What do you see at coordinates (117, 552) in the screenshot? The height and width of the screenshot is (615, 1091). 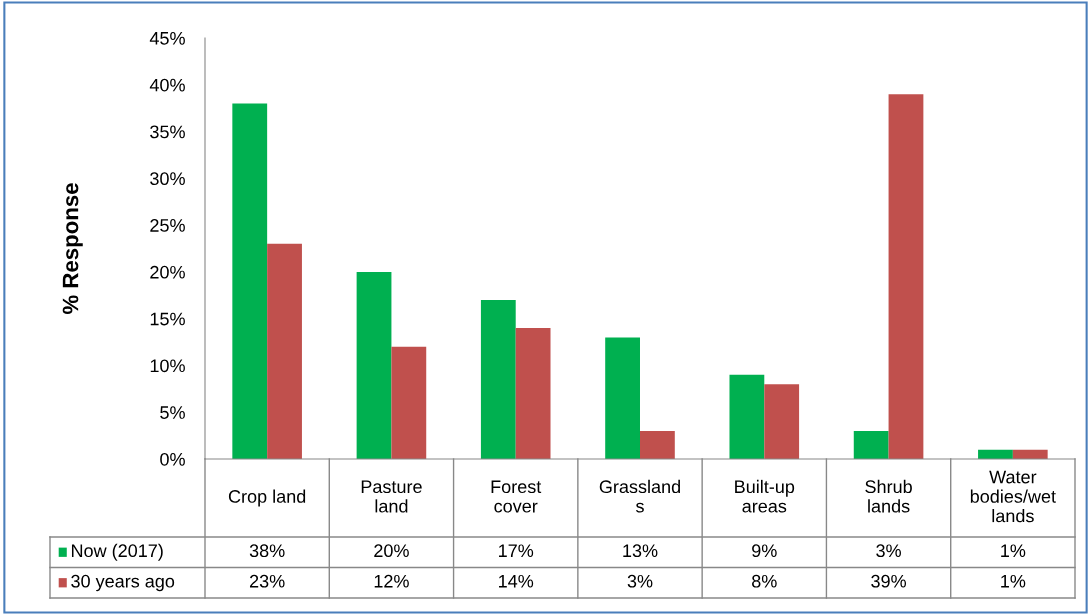 I see `legend-label: Now (2017)` at bounding box center [117, 552].